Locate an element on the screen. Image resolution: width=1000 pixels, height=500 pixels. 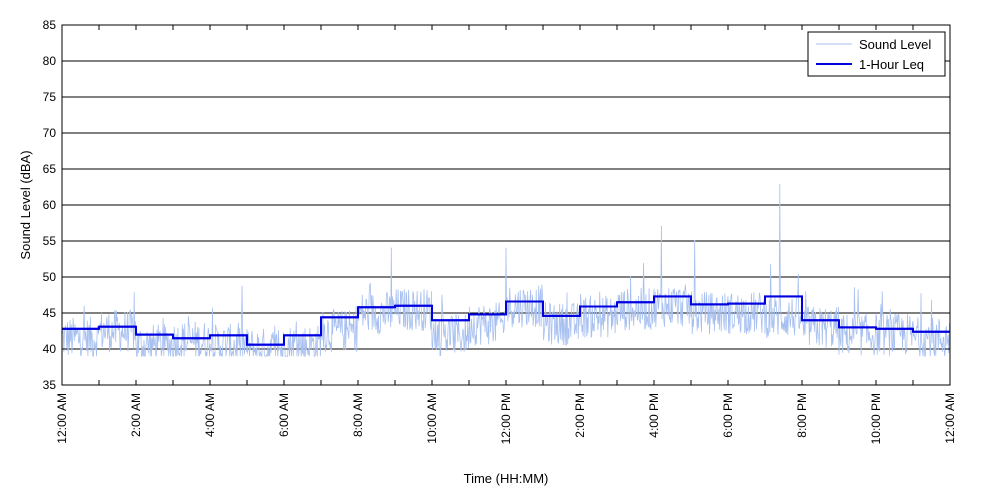
legend-label-1-hour-leq: 1-Hour Leq is located at coordinates (891, 64).